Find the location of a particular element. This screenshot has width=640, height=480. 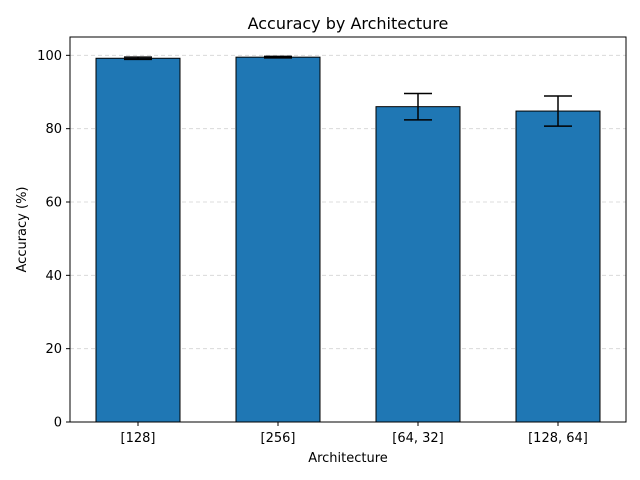

x-tick-label: [128] is located at coordinates (138, 438).